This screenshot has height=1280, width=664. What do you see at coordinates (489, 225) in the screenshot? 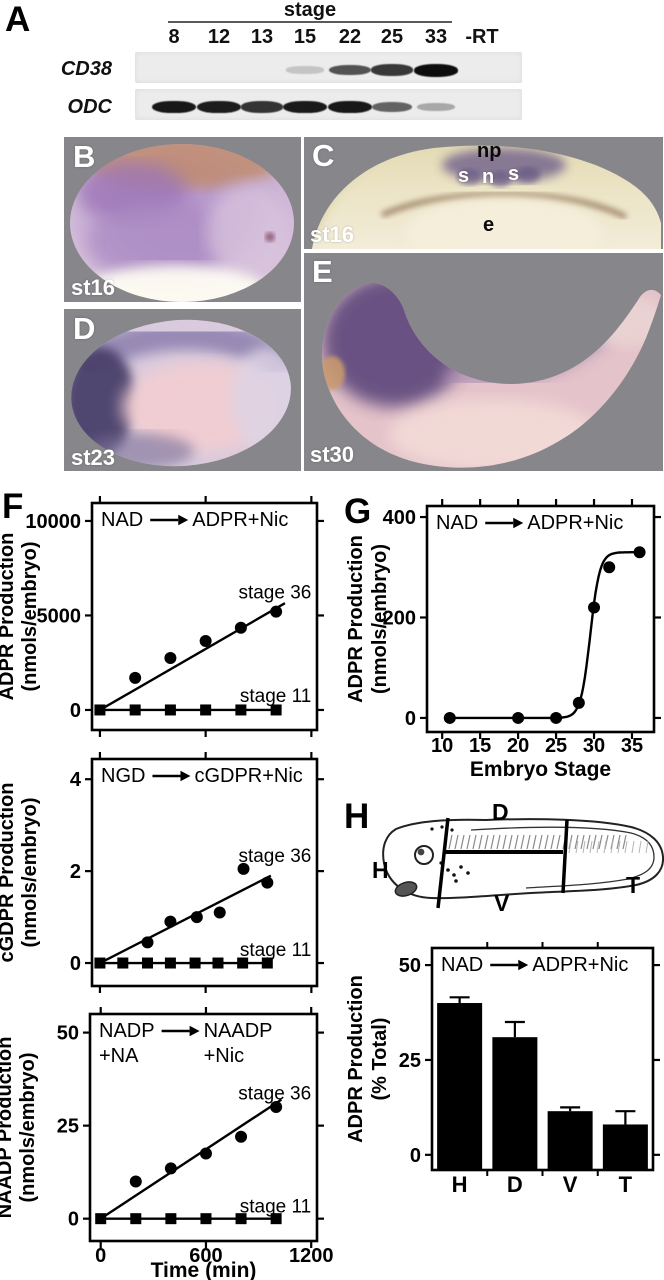
I see `label-endoderm: e` at bounding box center [489, 225].